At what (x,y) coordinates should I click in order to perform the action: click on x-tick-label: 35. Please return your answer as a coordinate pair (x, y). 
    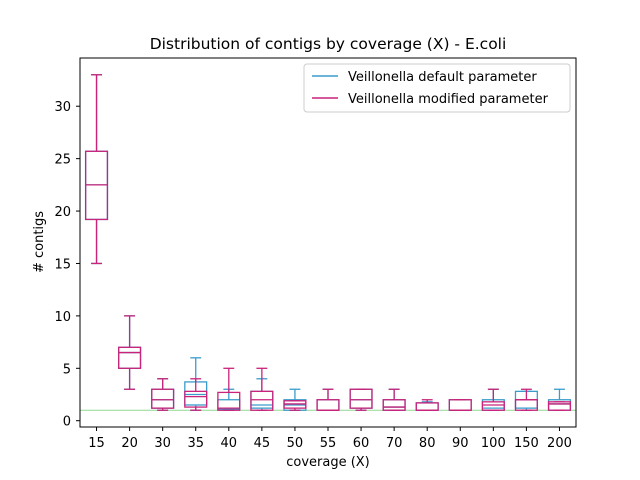
    Looking at the image, I should click on (195, 443).